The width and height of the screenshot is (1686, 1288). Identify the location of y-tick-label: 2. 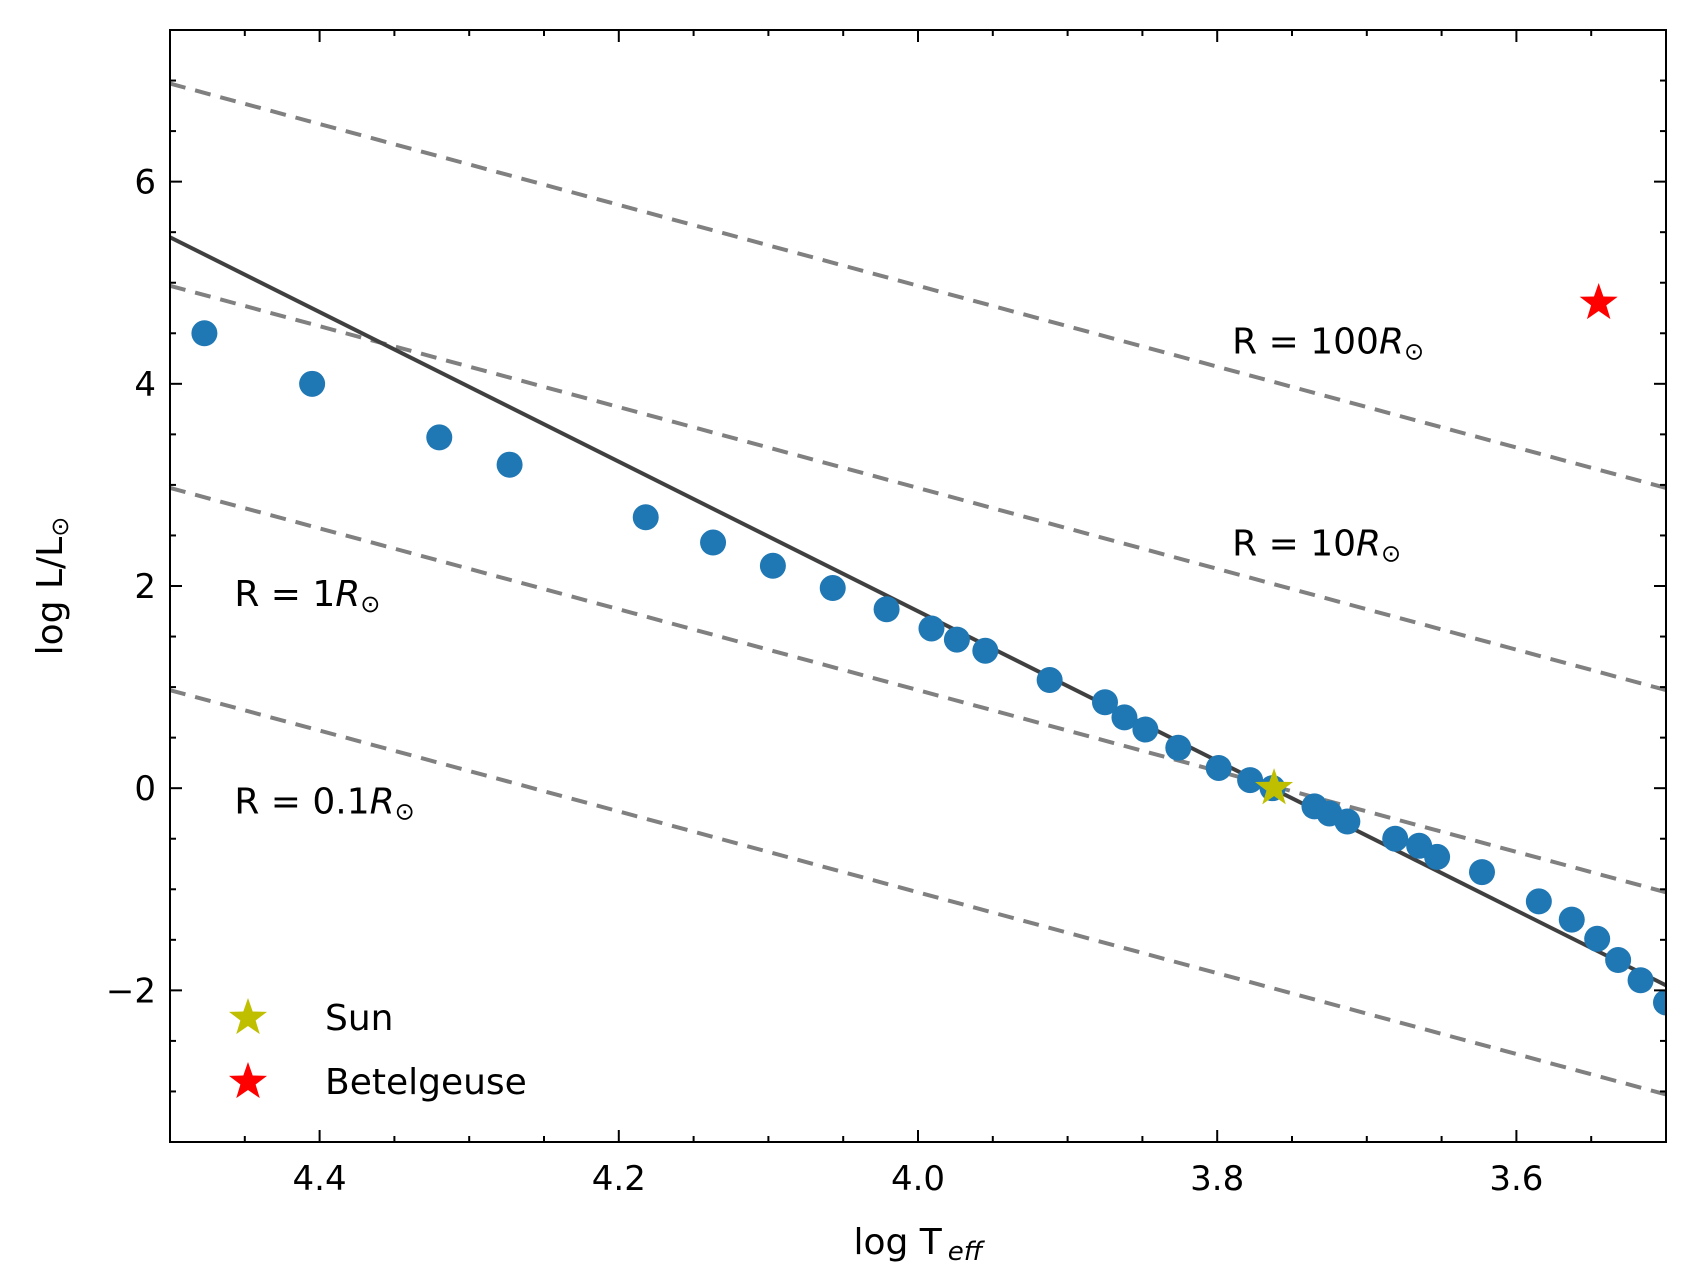
(145, 587).